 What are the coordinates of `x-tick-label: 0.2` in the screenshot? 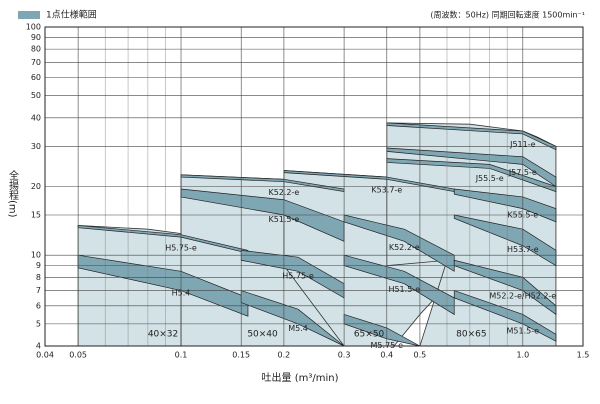 It's located at (284, 355).